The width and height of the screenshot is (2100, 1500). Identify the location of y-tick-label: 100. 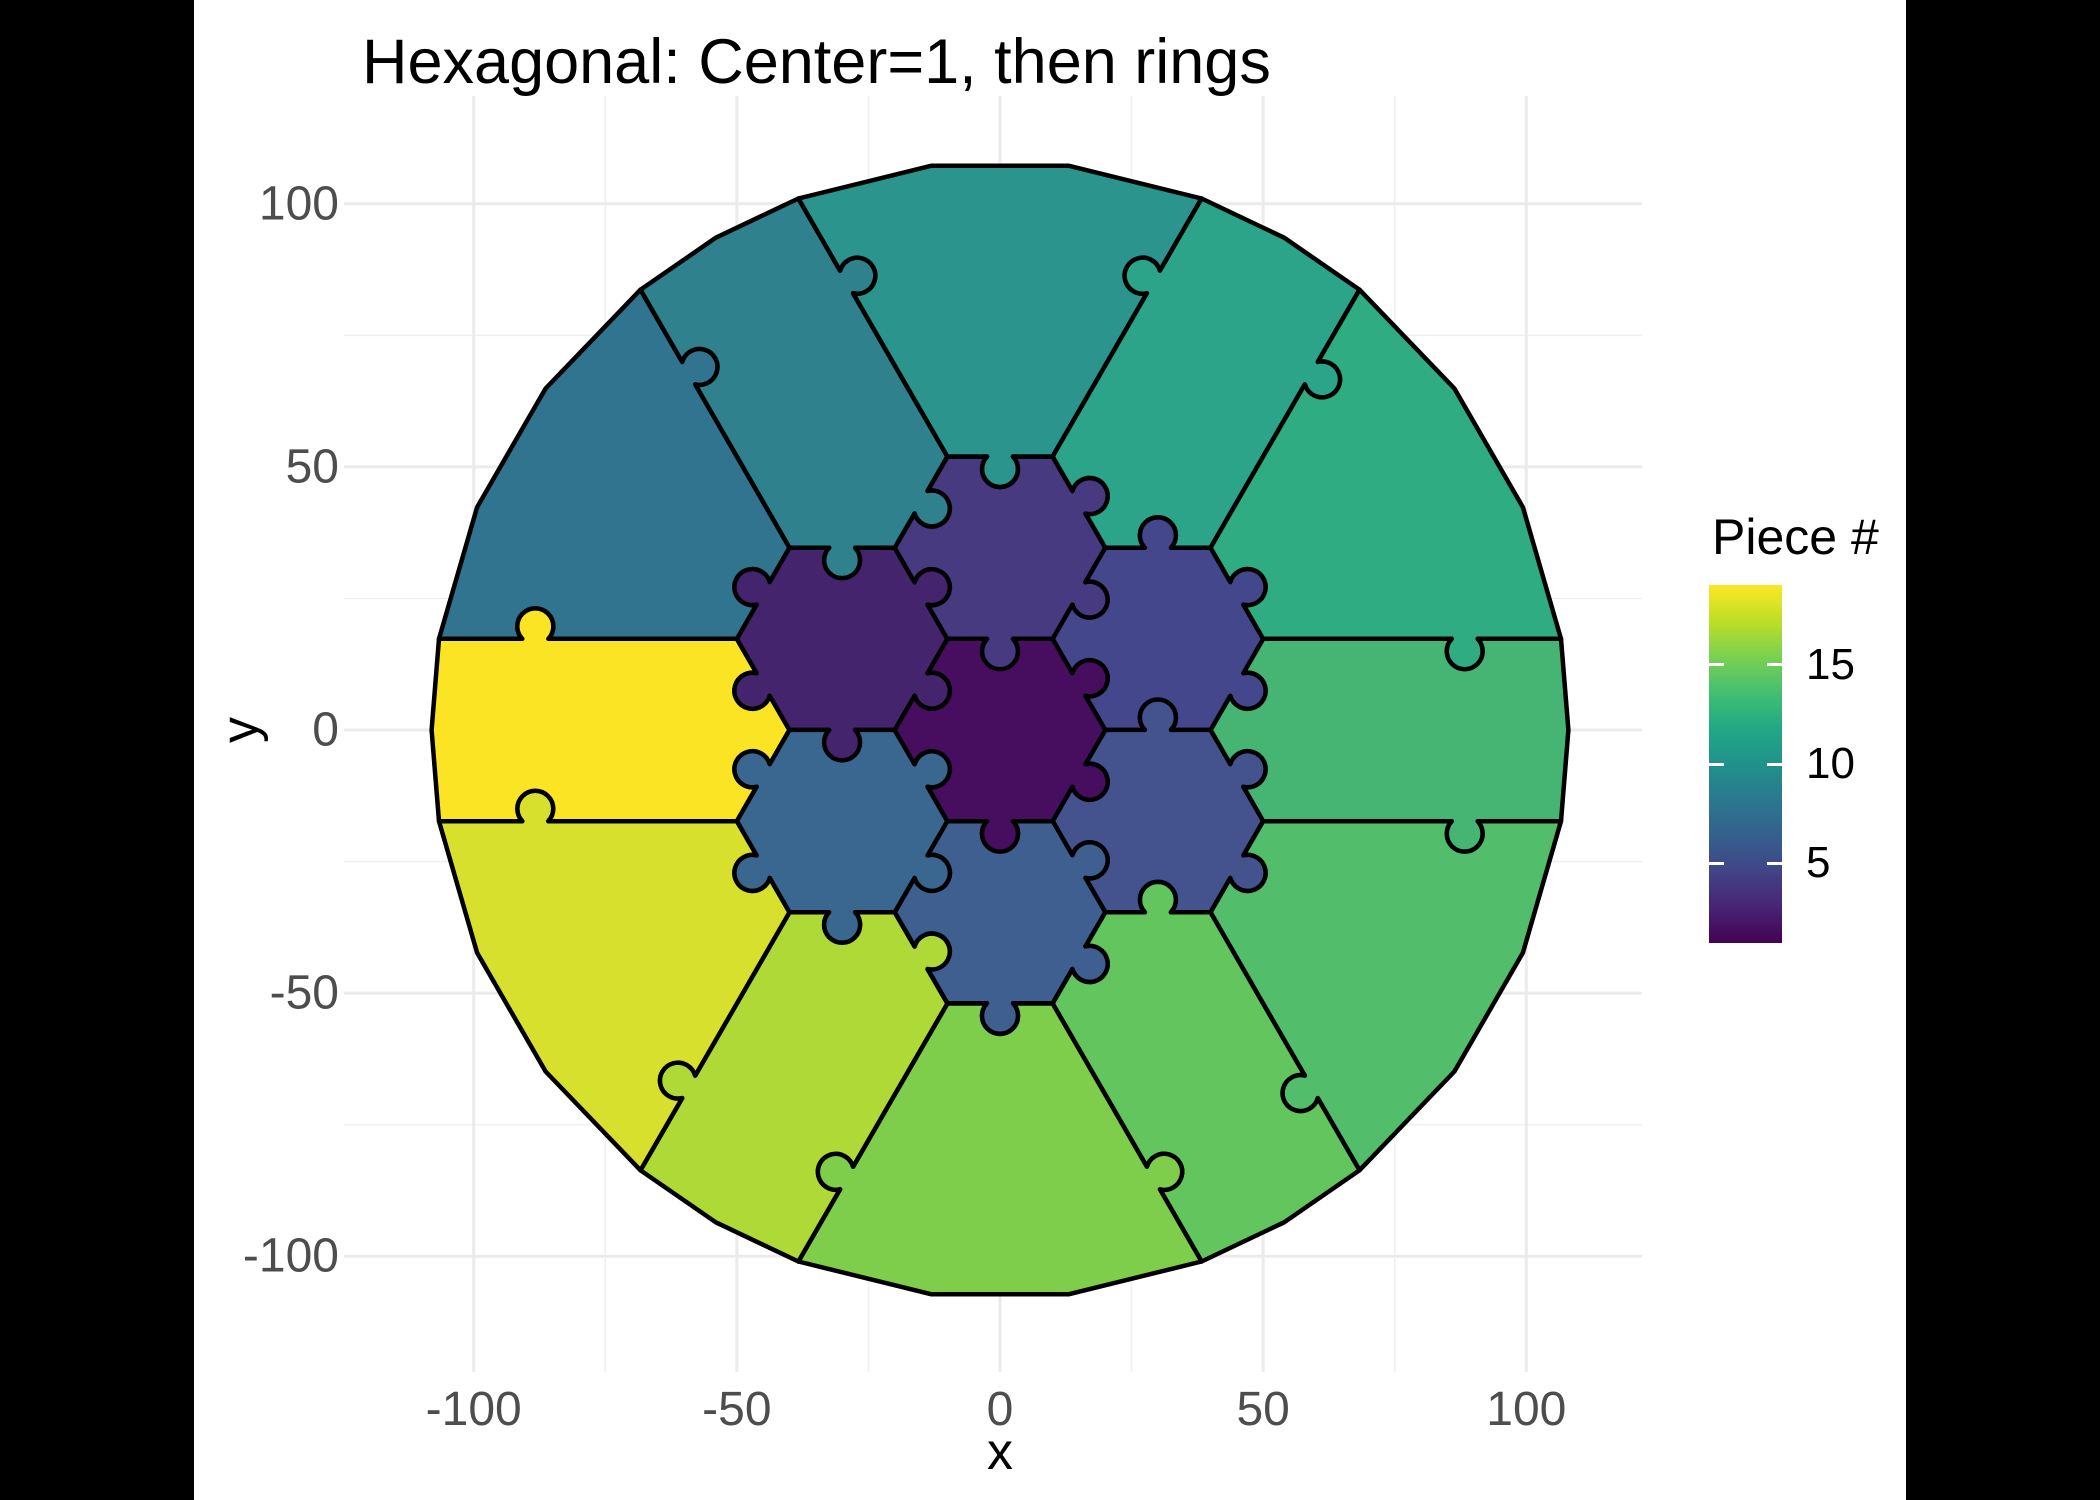
(298, 204).